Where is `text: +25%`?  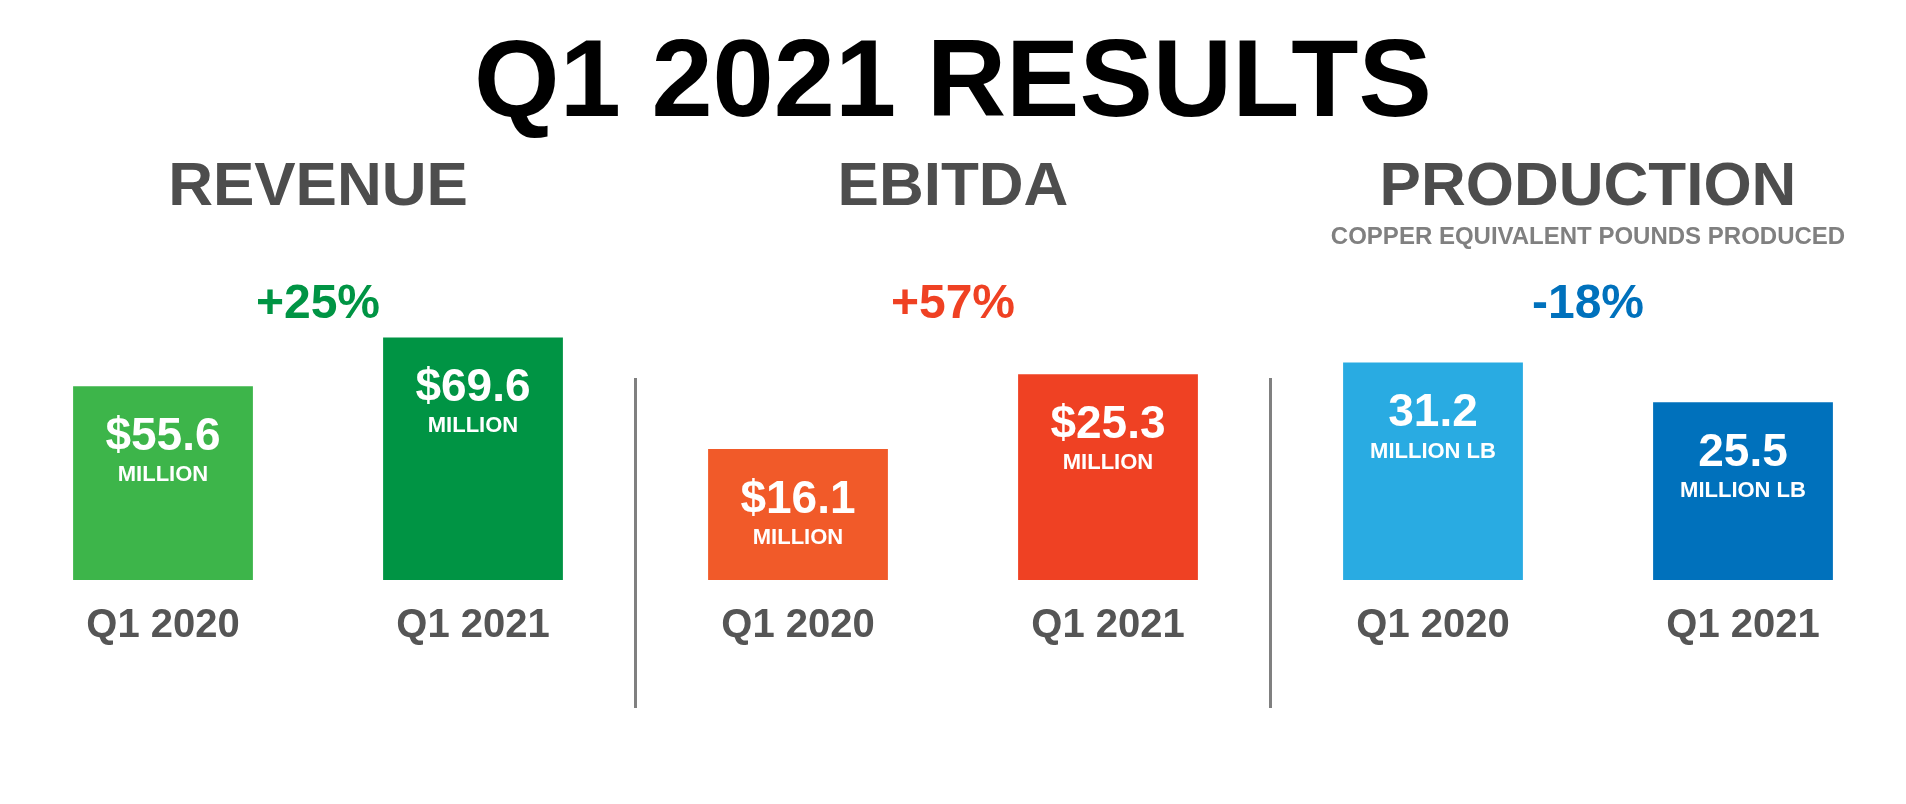
text: +25% is located at coordinates (318, 302).